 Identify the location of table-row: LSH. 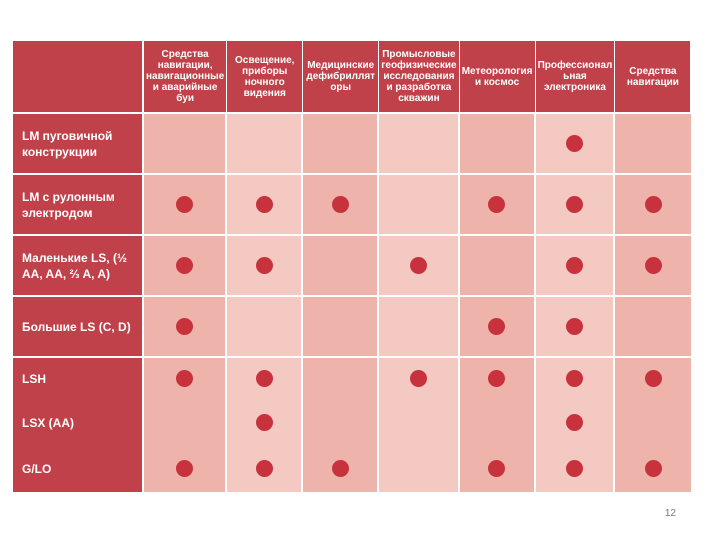
(352, 379).